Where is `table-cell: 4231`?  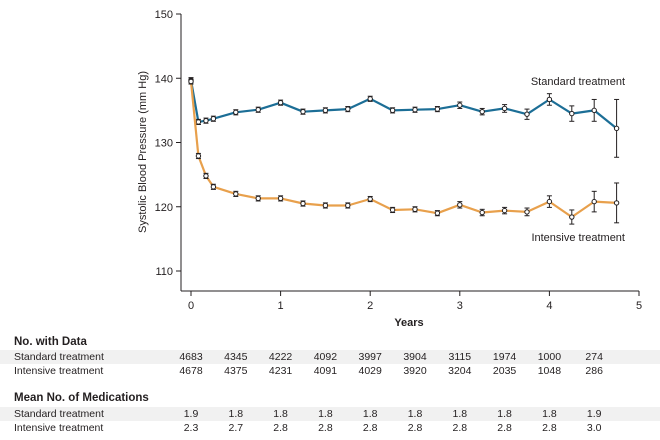 table-cell: 4231 is located at coordinates (280, 371).